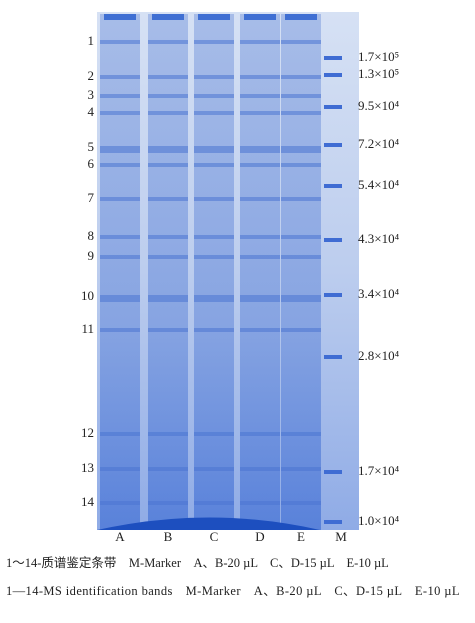  What do you see at coordinates (91, 146) in the screenshot?
I see `band-number: 5` at bounding box center [91, 146].